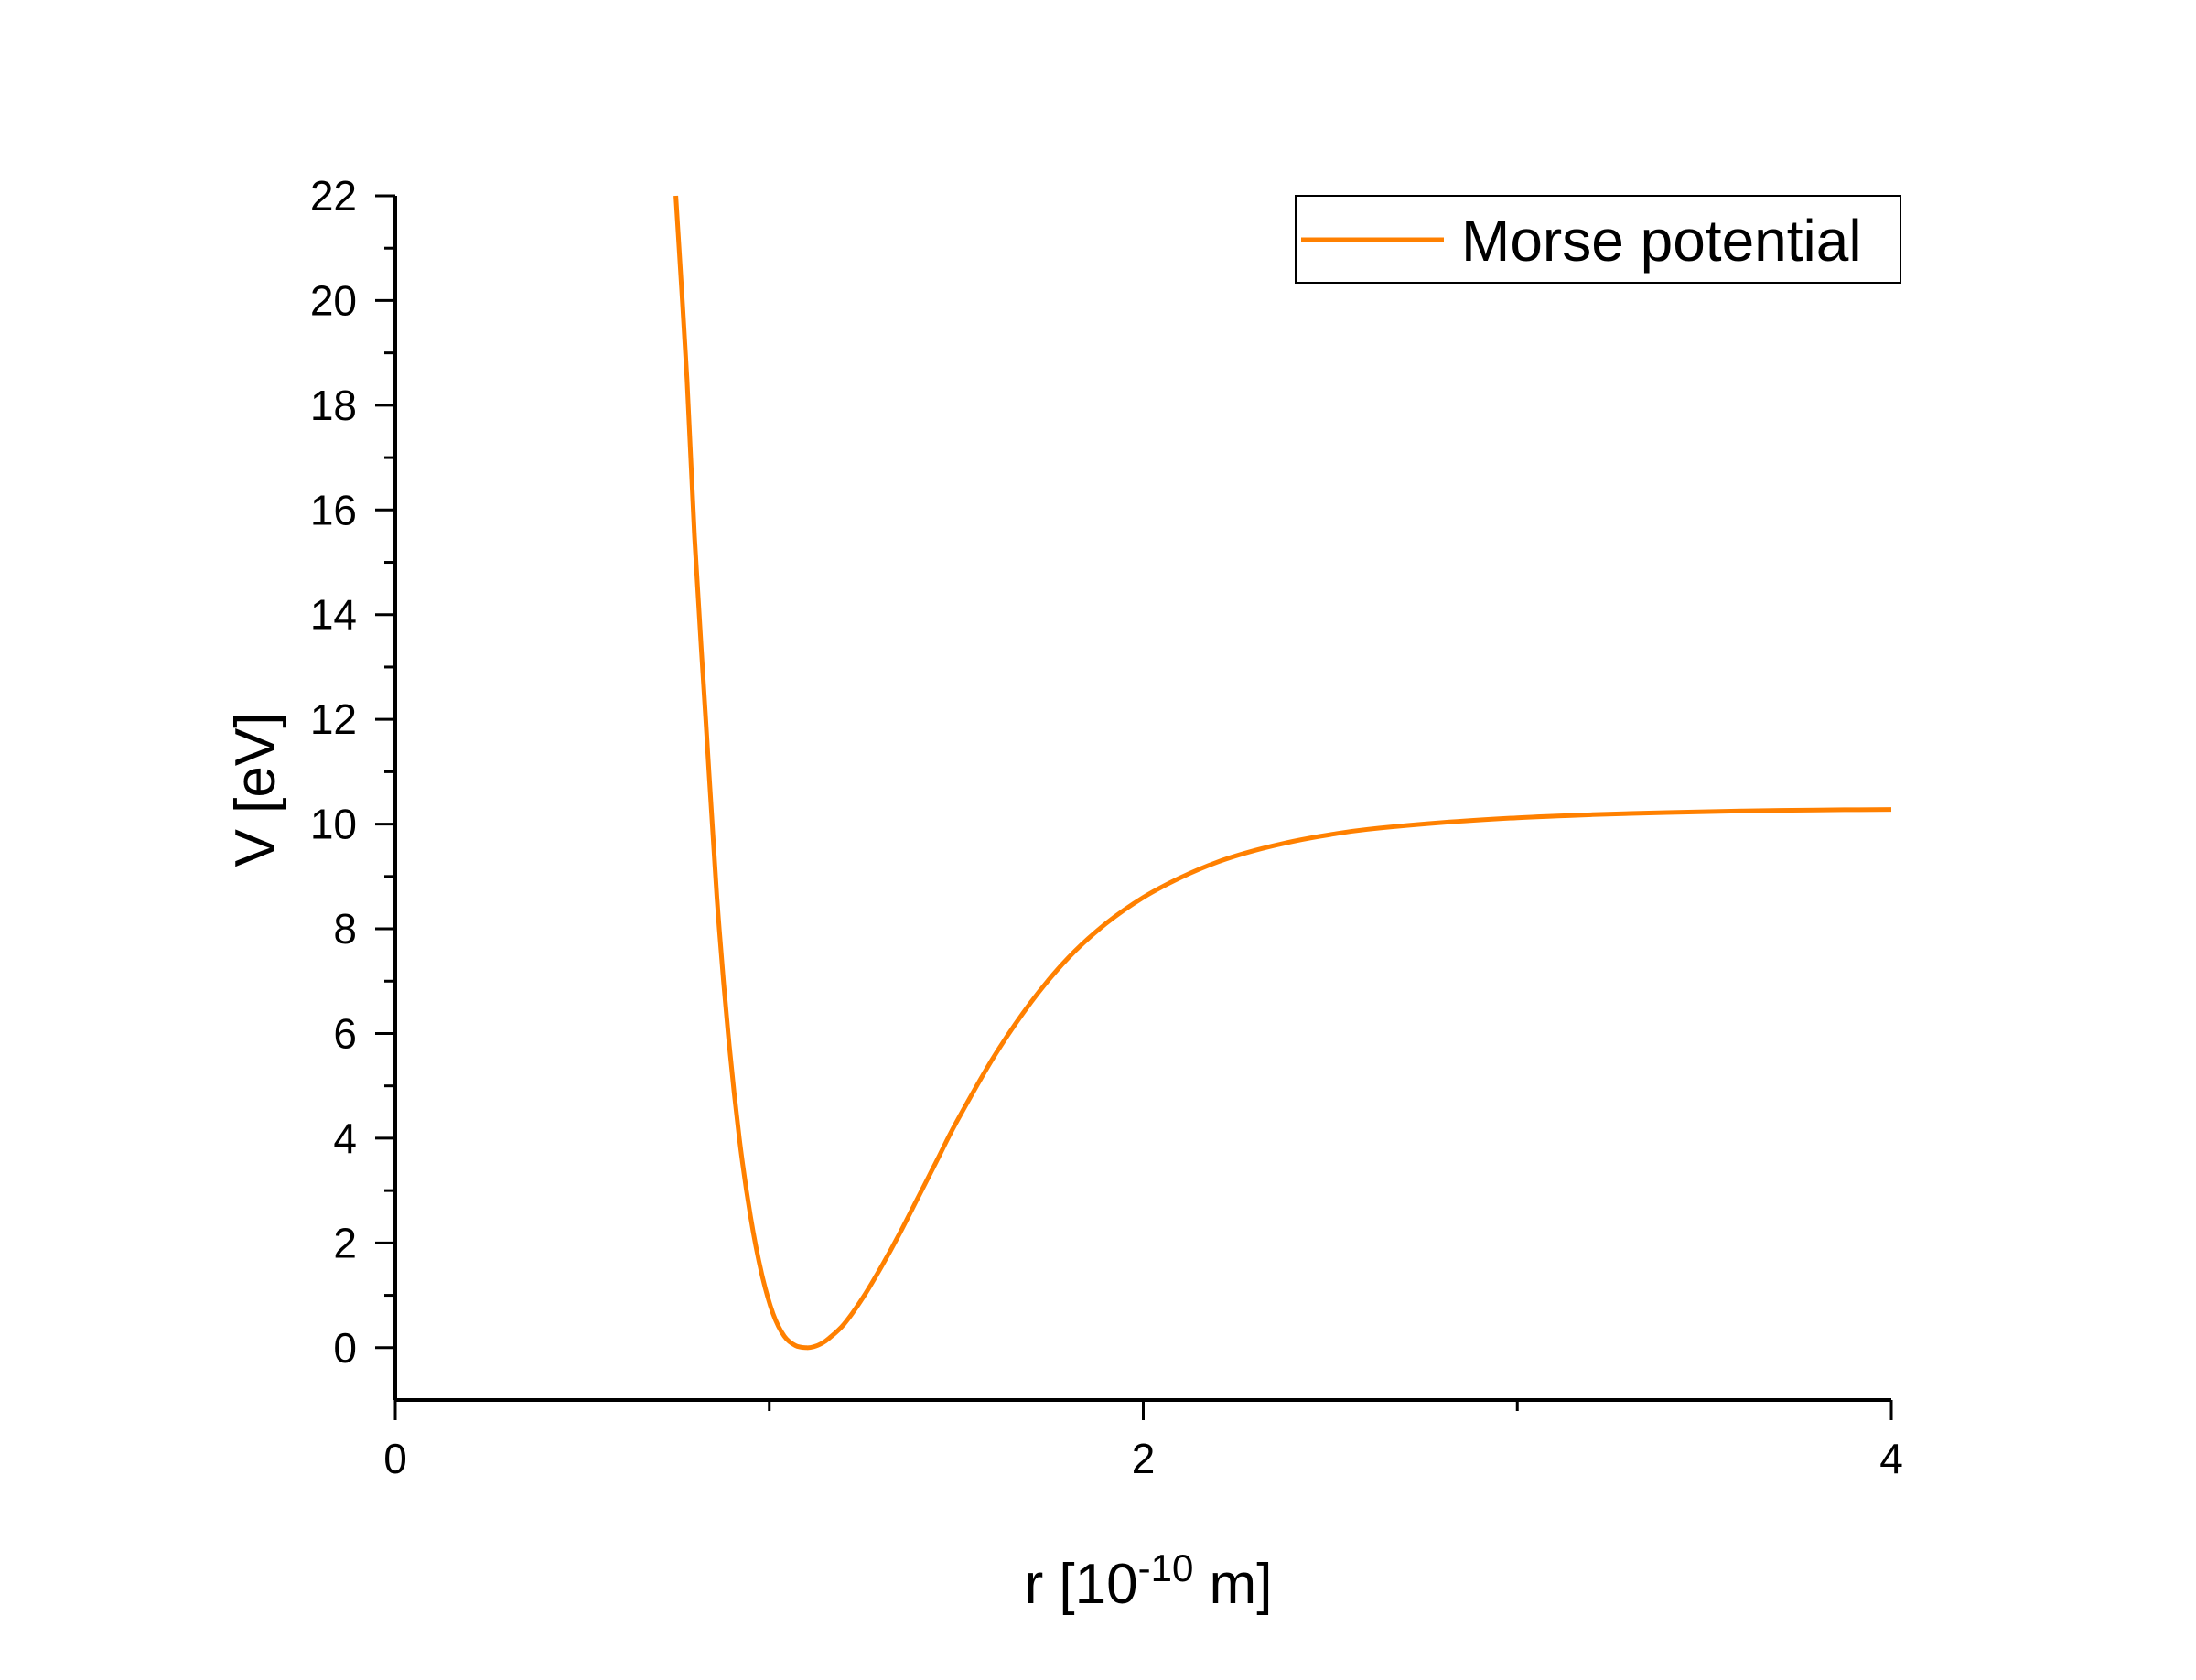  I want to click on x-tick-label: 0, so click(395, 1458).